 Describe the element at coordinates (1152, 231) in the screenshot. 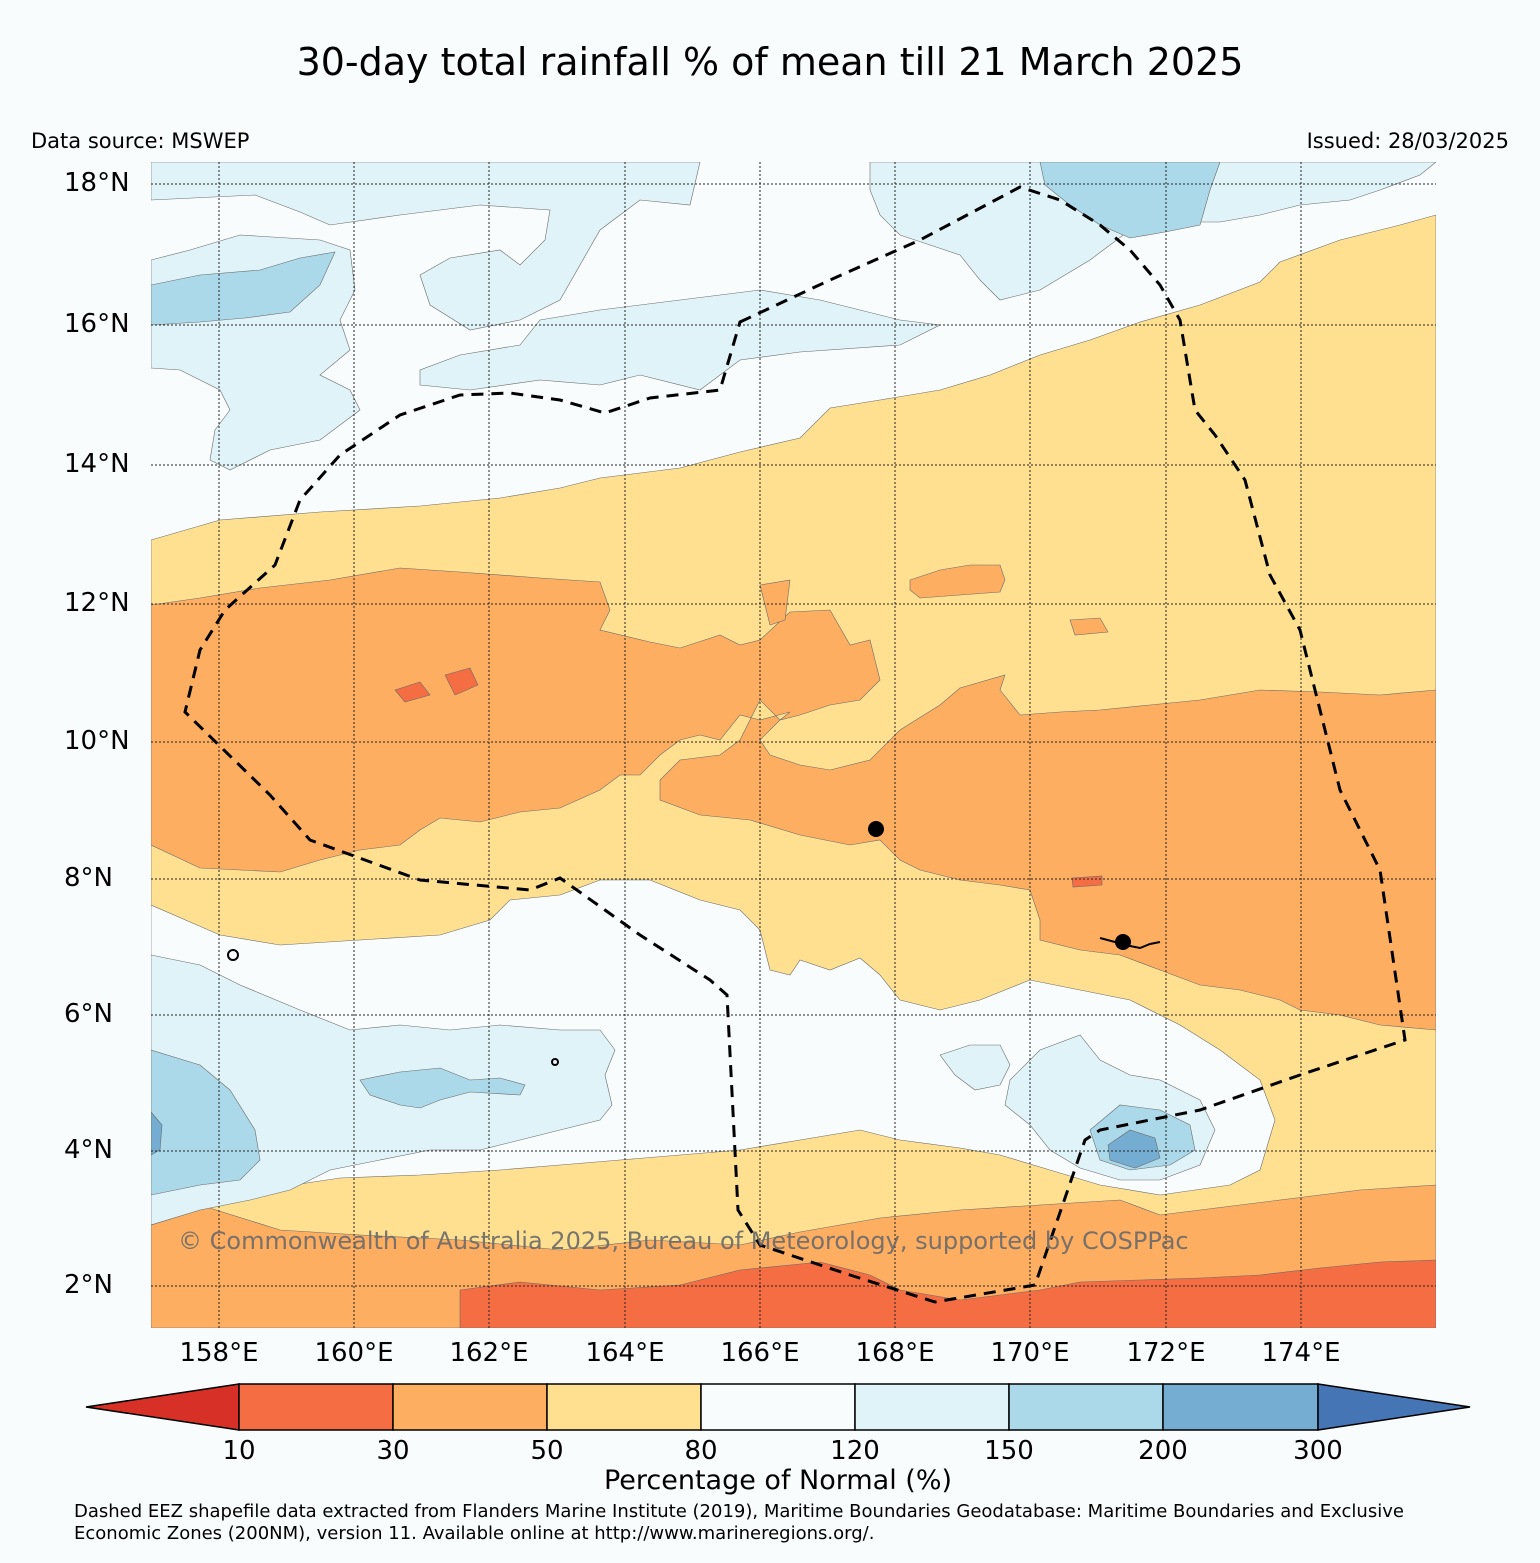

I see `wet-region-top-right` at that location.